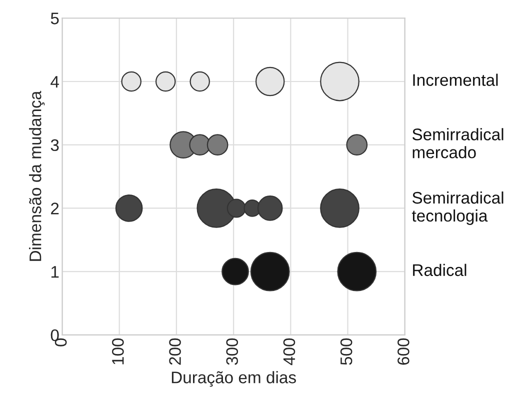  What do you see at coordinates (404, 351) in the screenshot?
I see `x-tick-label: 600` at bounding box center [404, 351].